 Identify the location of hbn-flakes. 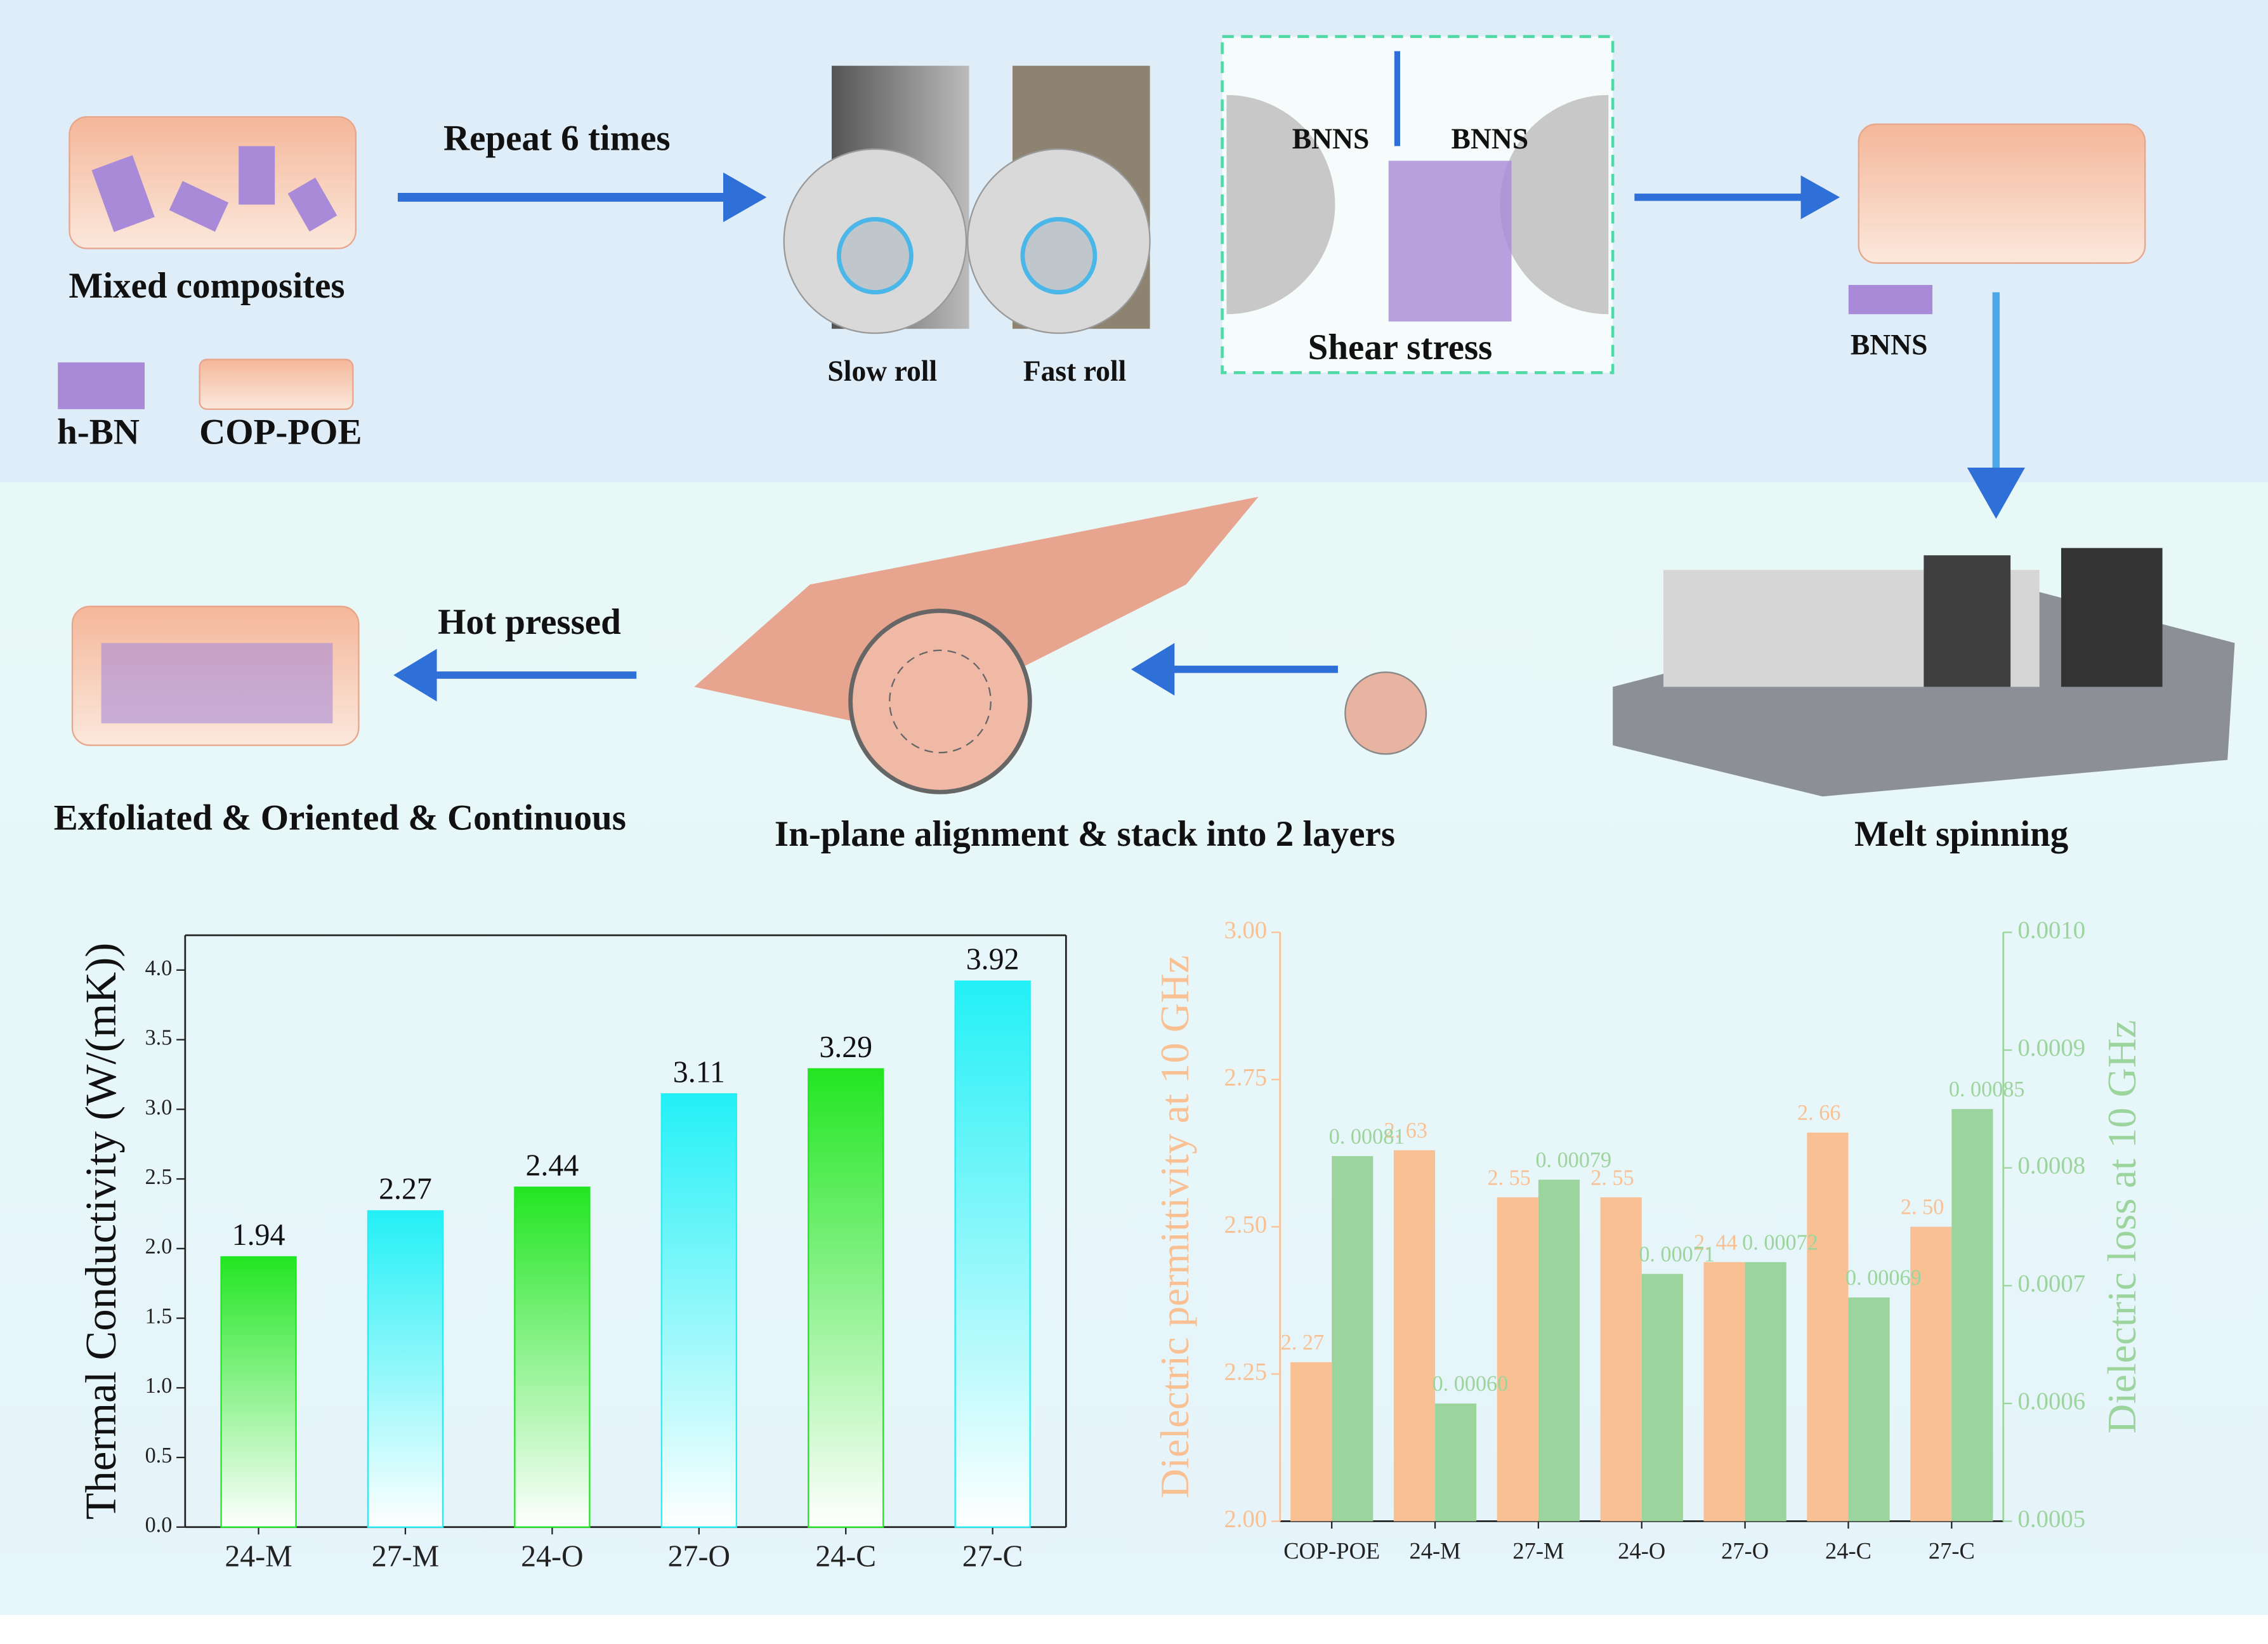
(214, 189).